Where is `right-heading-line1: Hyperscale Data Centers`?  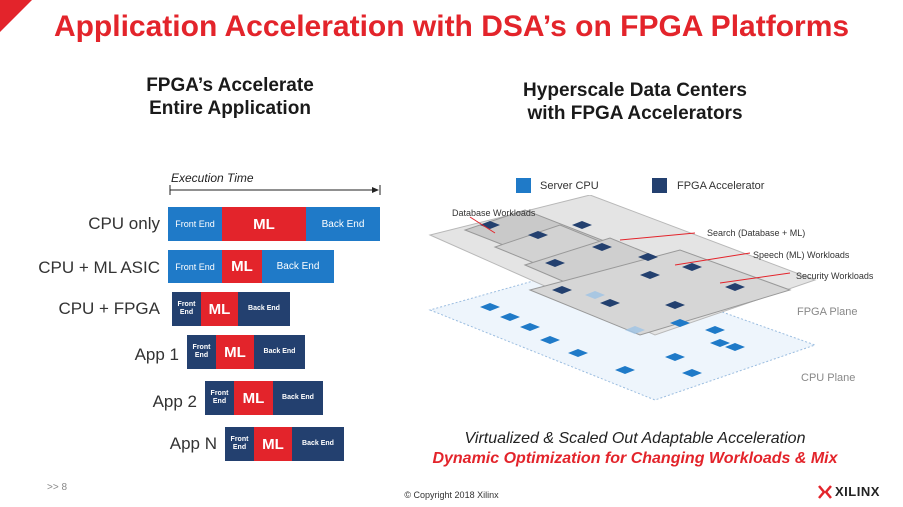
right-heading-line1: Hyperscale Data Centers is located at coordinates (635, 90).